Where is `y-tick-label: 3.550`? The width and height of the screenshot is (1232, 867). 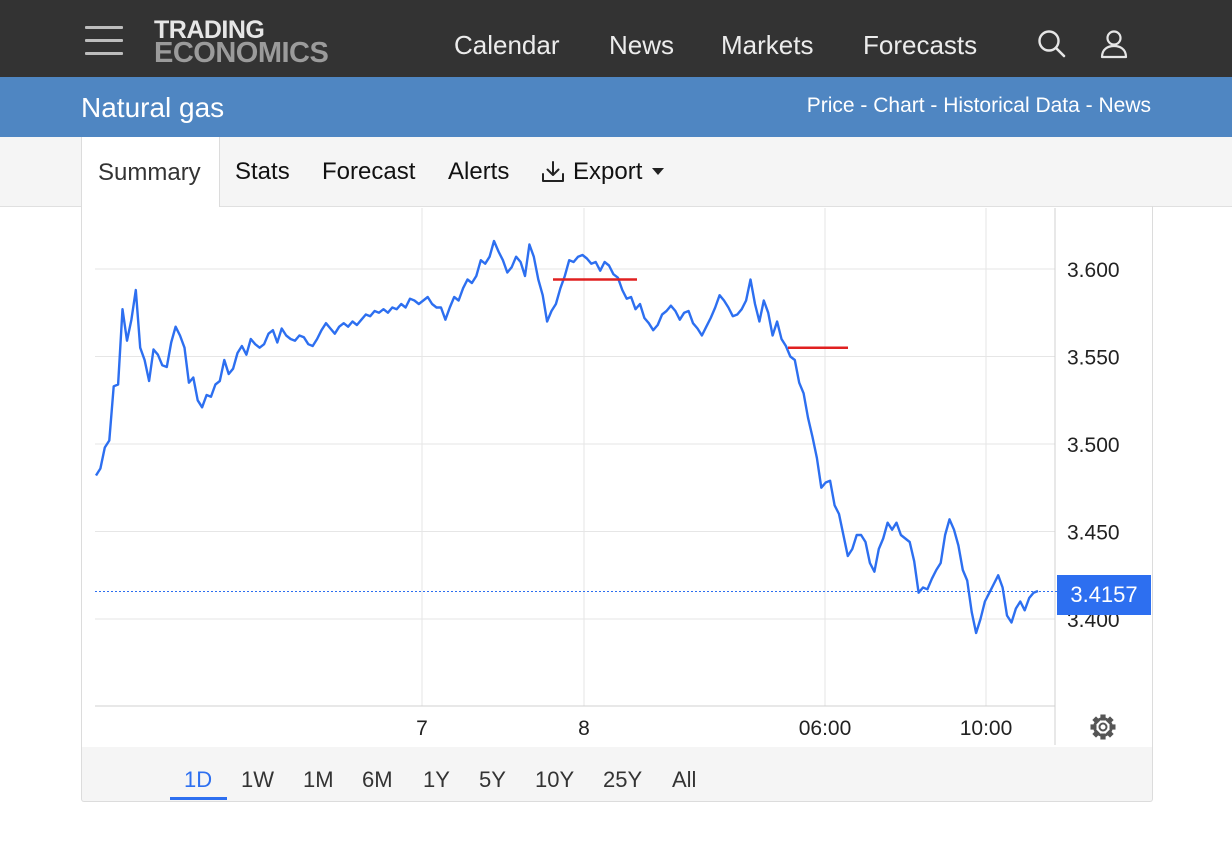
y-tick-label: 3.550 is located at coordinates (1093, 358).